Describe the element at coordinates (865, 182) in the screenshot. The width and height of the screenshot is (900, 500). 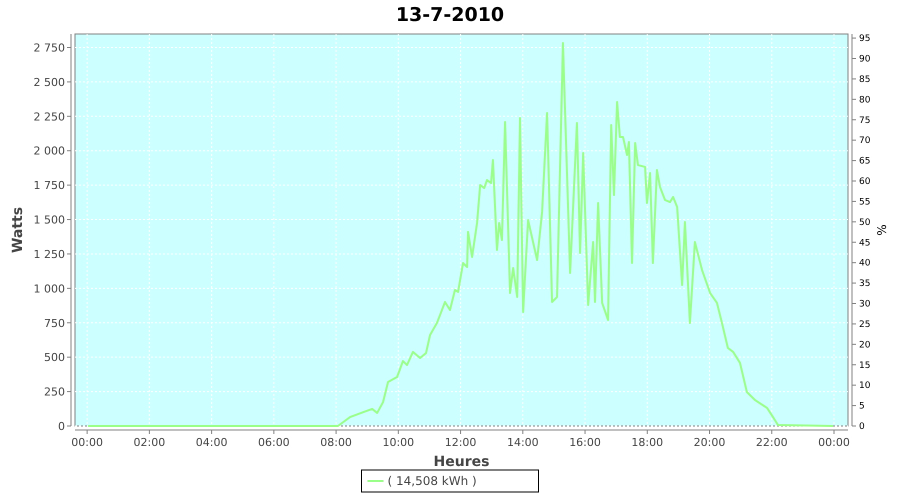
I see `y2-tick-label: 60` at that location.